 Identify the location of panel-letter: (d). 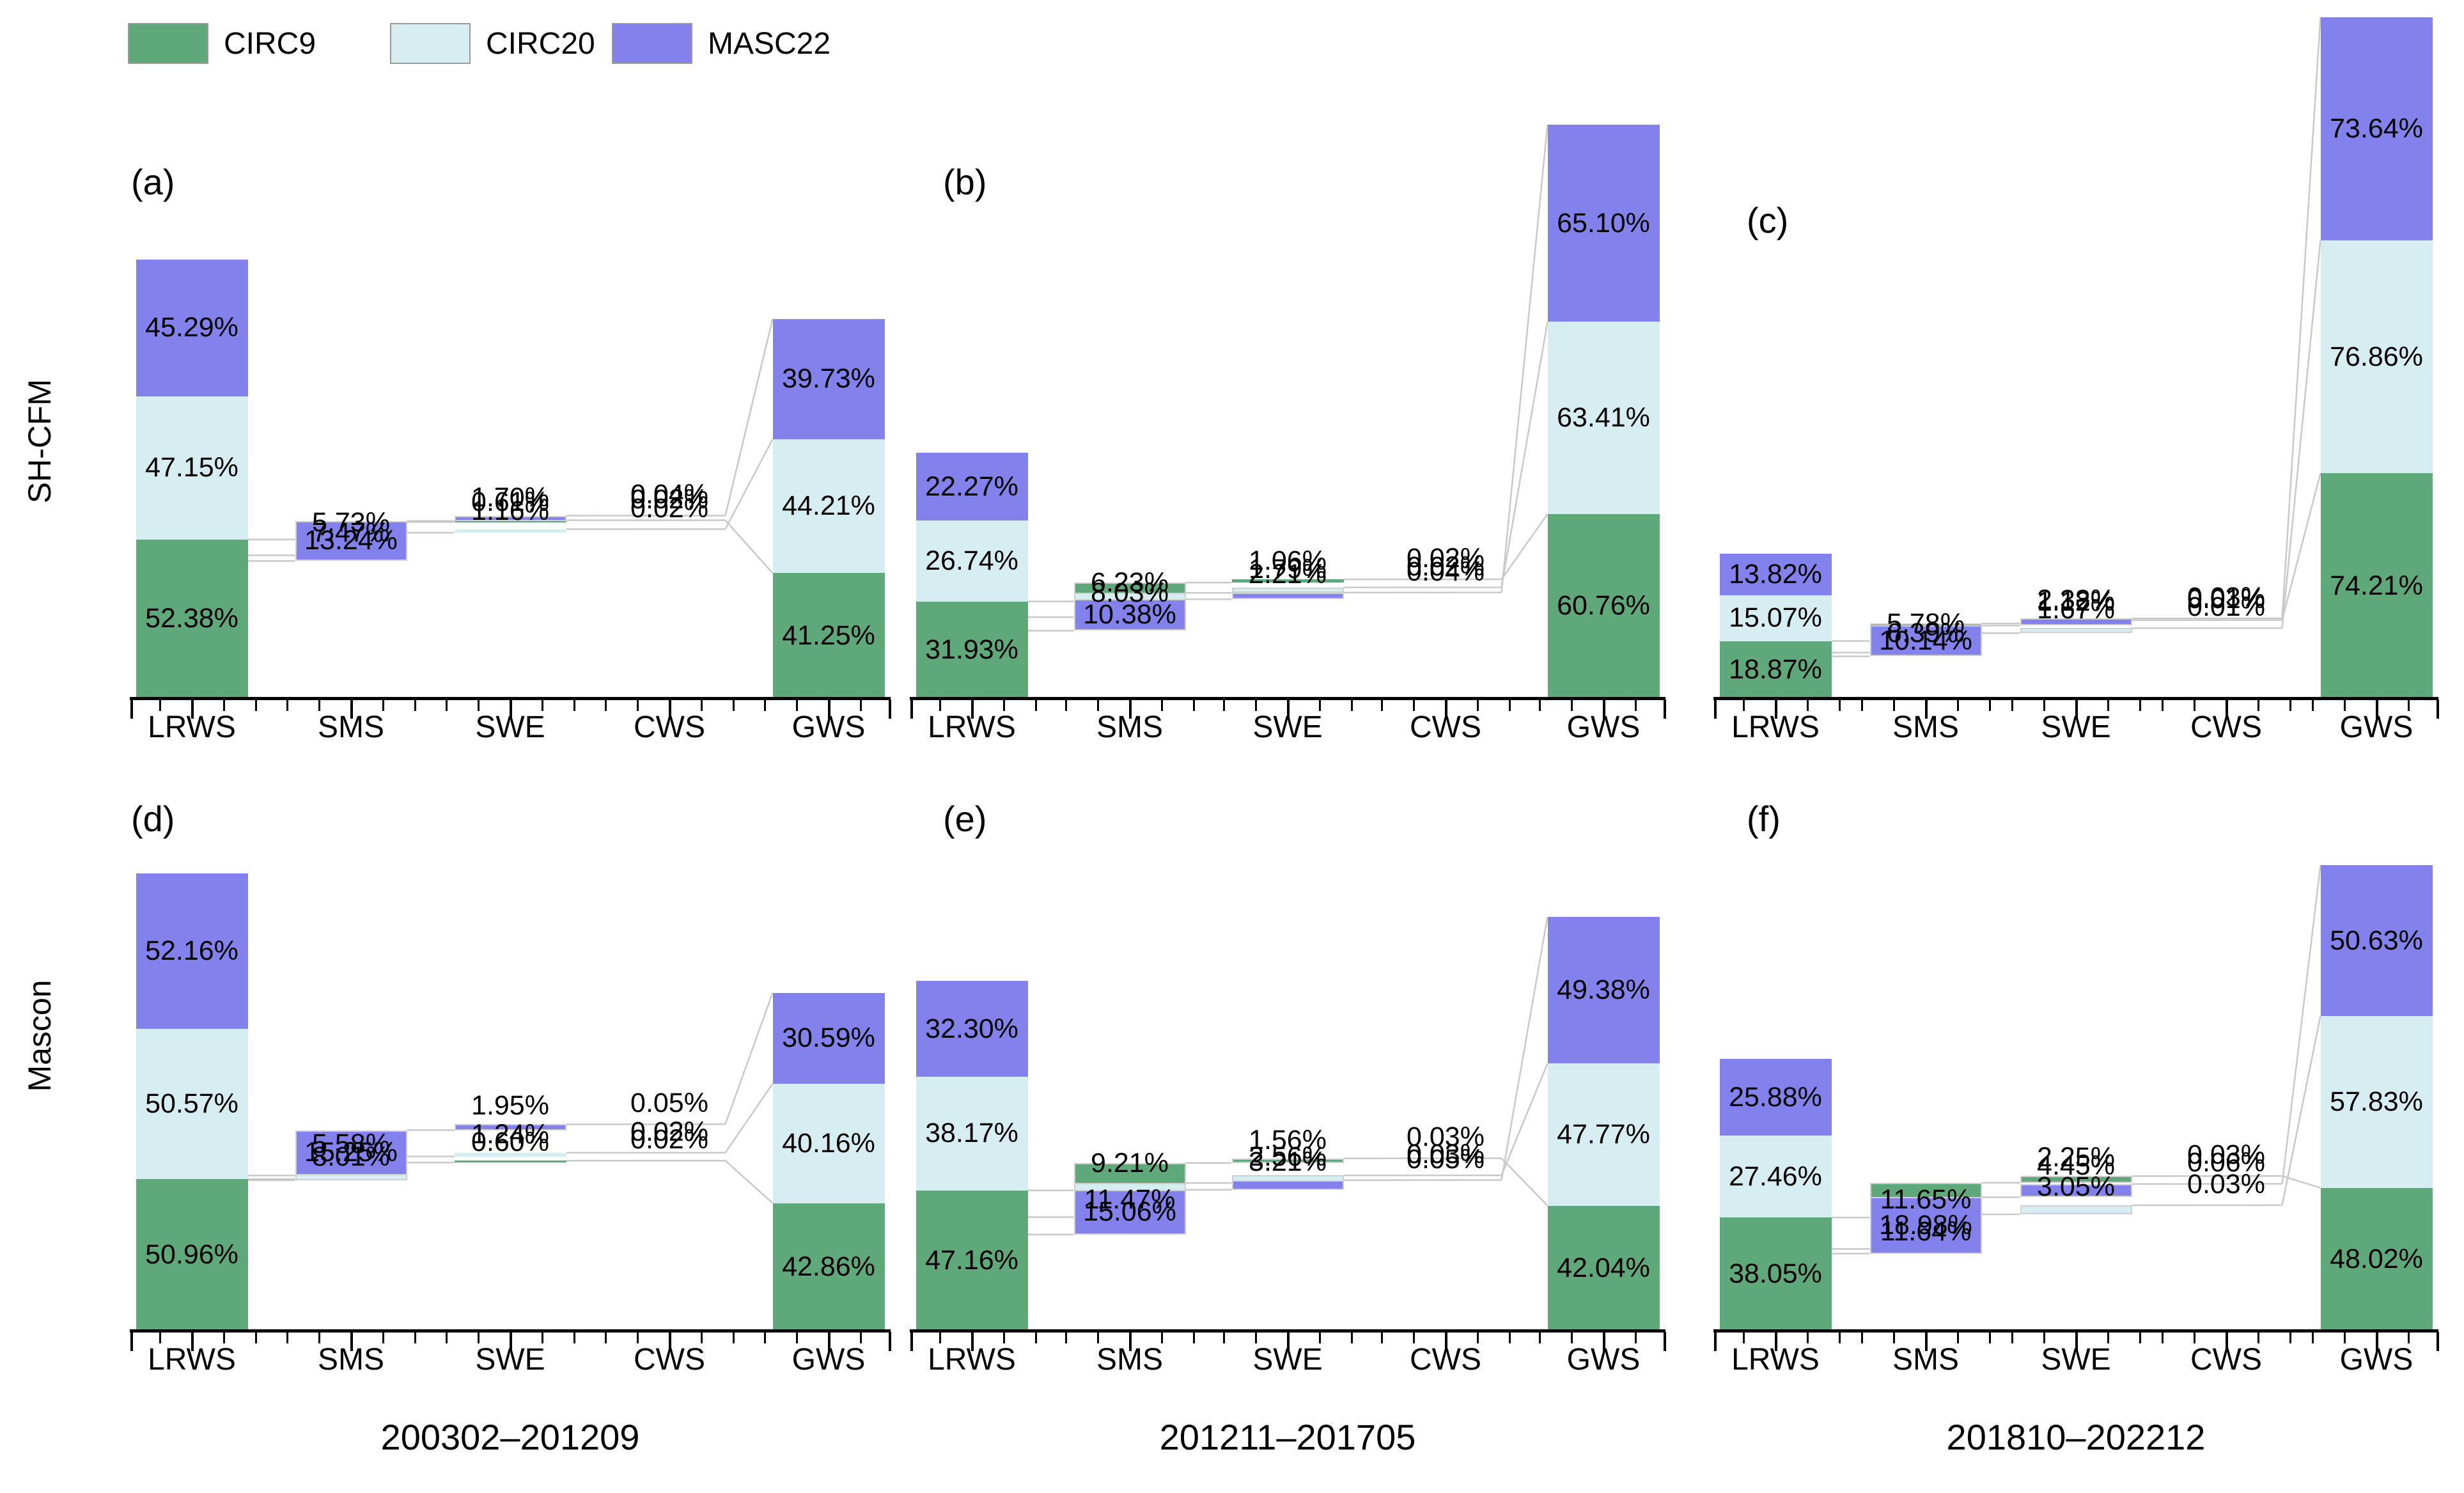
(153, 819).